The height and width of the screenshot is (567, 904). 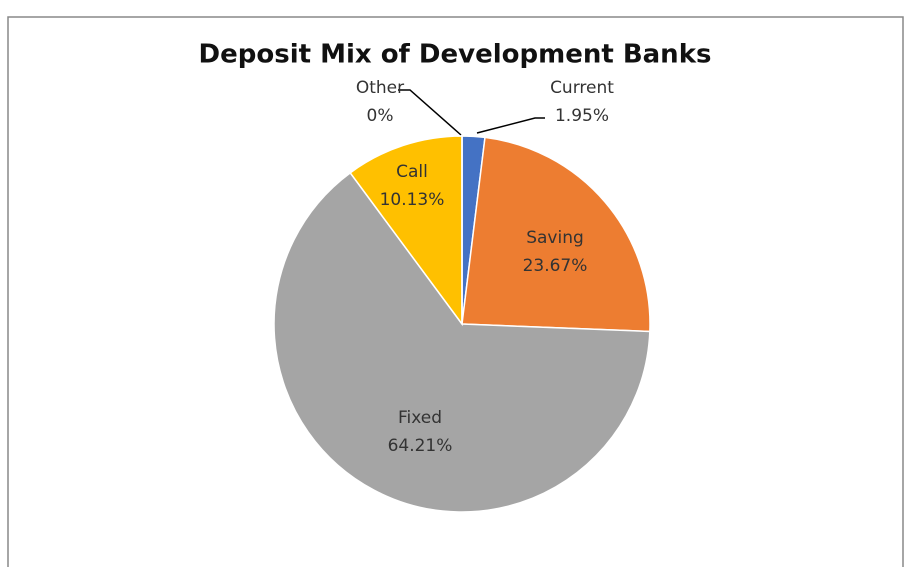 What do you see at coordinates (582, 116) in the screenshot?
I see `slice-value-label: 1.95%` at bounding box center [582, 116].